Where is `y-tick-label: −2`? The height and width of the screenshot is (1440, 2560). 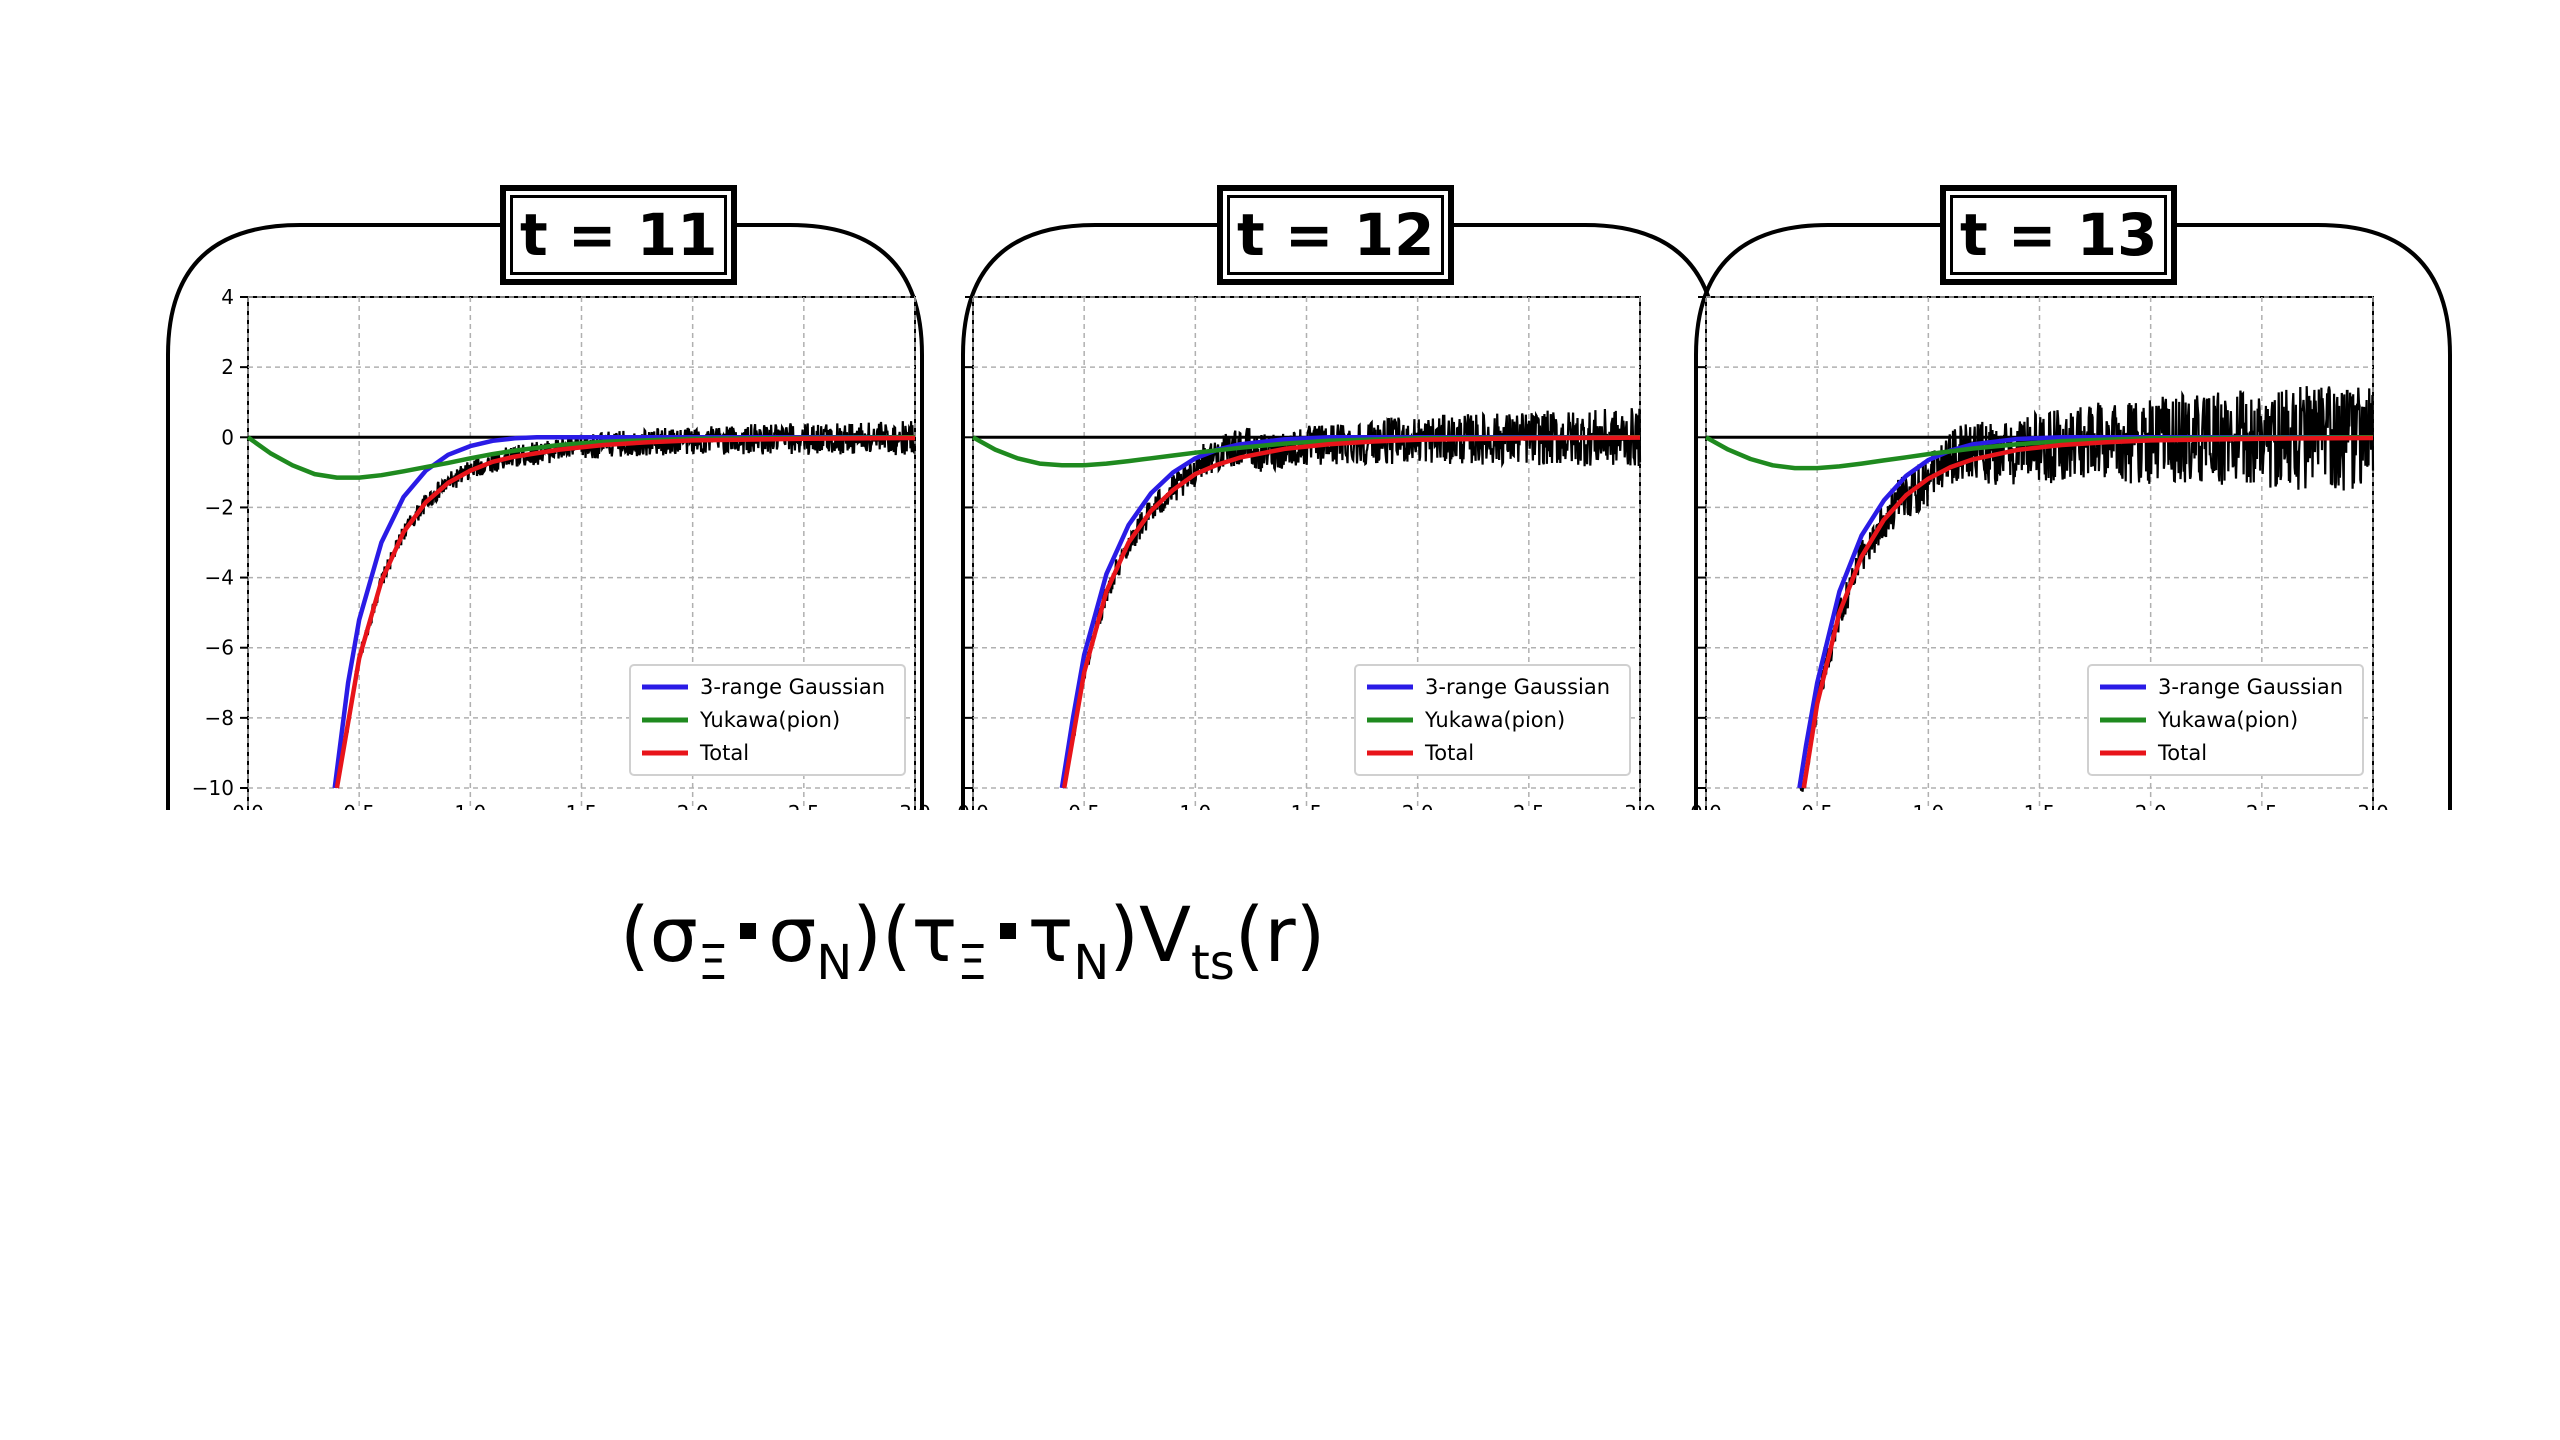 y-tick-label: −2 is located at coordinates (219, 507).